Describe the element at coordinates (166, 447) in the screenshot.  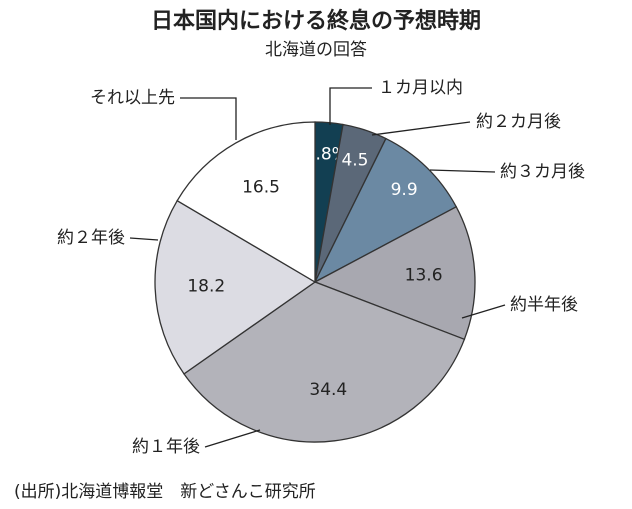
I see `category-label: 約１年後` at that location.